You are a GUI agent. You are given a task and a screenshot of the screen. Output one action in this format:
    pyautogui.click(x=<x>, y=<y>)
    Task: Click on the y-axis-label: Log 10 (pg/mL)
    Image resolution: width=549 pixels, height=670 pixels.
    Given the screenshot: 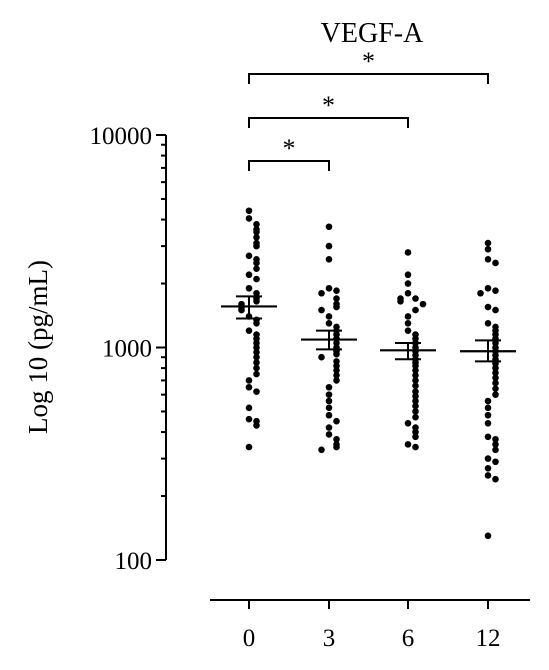 What is the action you would take?
    pyautogui.click(x=38, y=347)
    